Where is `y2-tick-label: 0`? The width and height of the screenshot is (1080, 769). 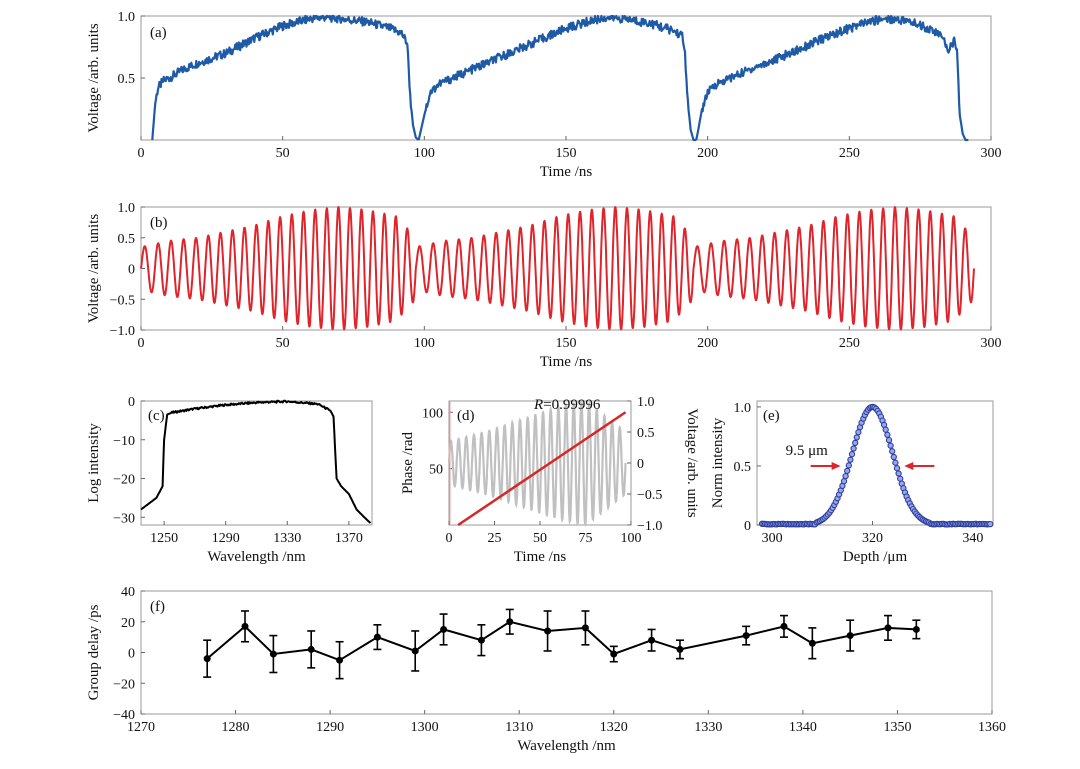
y2-tick-label: 0 is located at coordinates (640, 464).